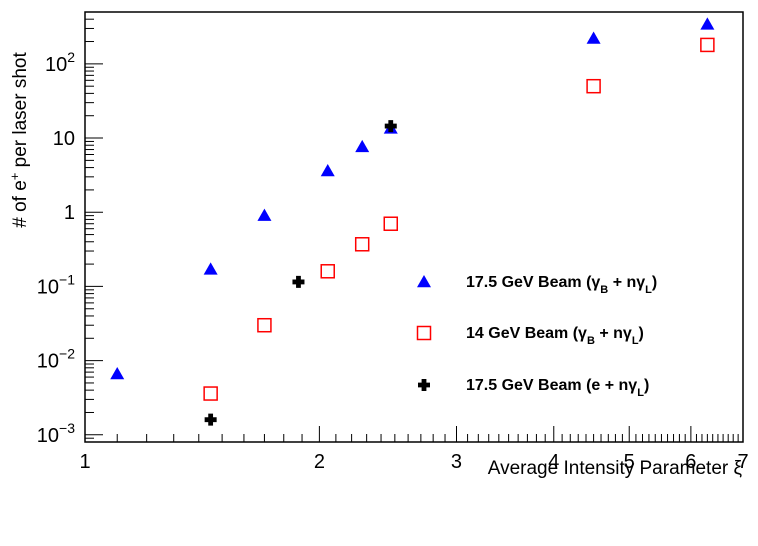  Describe the element at coordinates (629, 462) in the screenshot. I see `x-tick-label: 5` at that location.